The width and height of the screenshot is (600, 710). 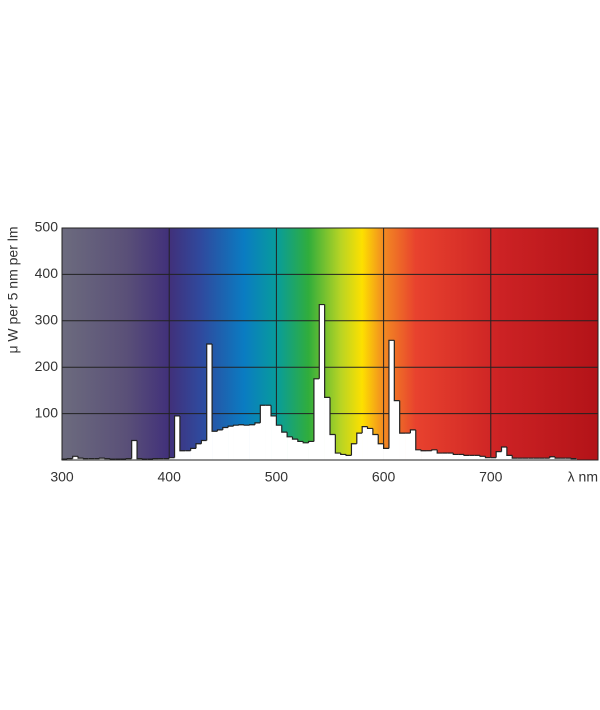 What do you see at coordinates (384, 477) in the screenshot?
I see `x-tick-label: 600` at bounding box center [384, 477].